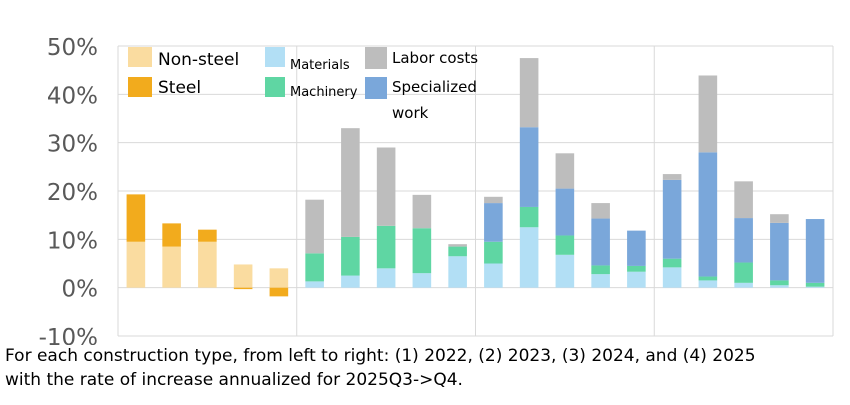 Image resolution: width=850 pixels, height=405 pixels. Describe the element at coordinates (68, 335) in the screenshot. I see `y-tick-label: -10%` at that location.